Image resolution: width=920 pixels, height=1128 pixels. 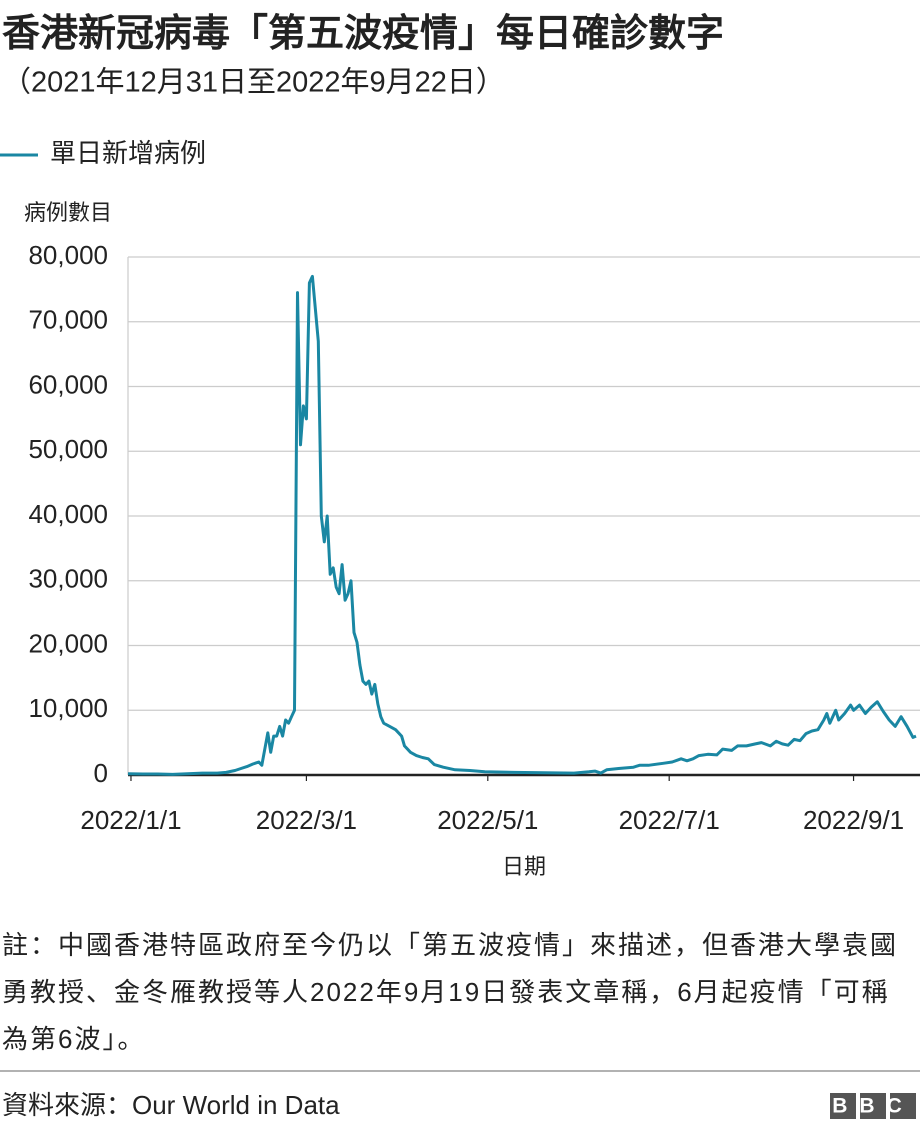 I want to click on y-tick-label: 60,000, so click(x=68, y=384).